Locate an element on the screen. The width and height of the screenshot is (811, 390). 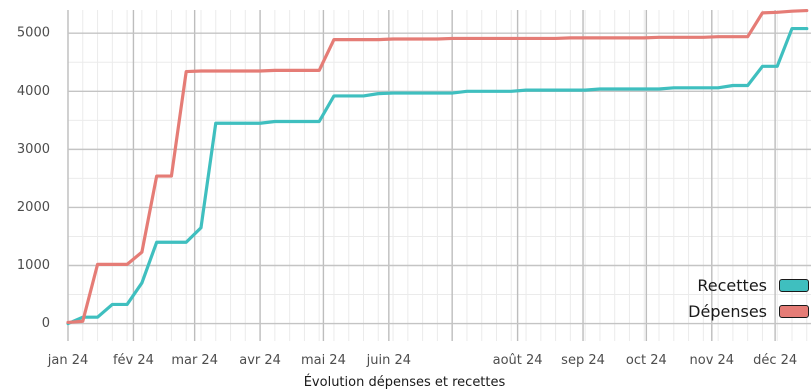
legend-item-depenses: Dépenses is located at coordinates (748, 311).